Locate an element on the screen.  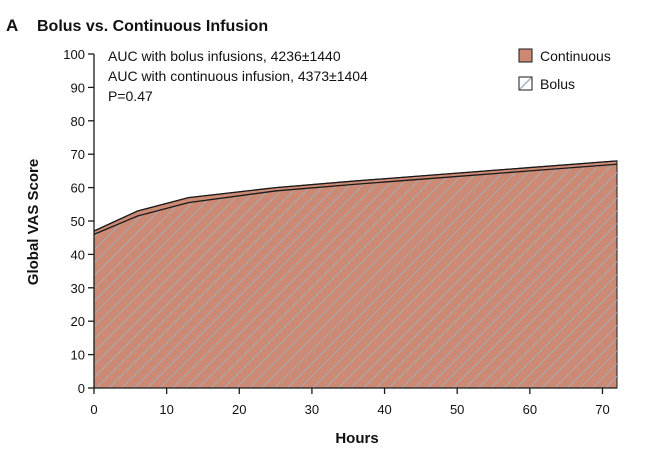
legend-swatch-bolus-hatch is located at coordinates (525, 83).